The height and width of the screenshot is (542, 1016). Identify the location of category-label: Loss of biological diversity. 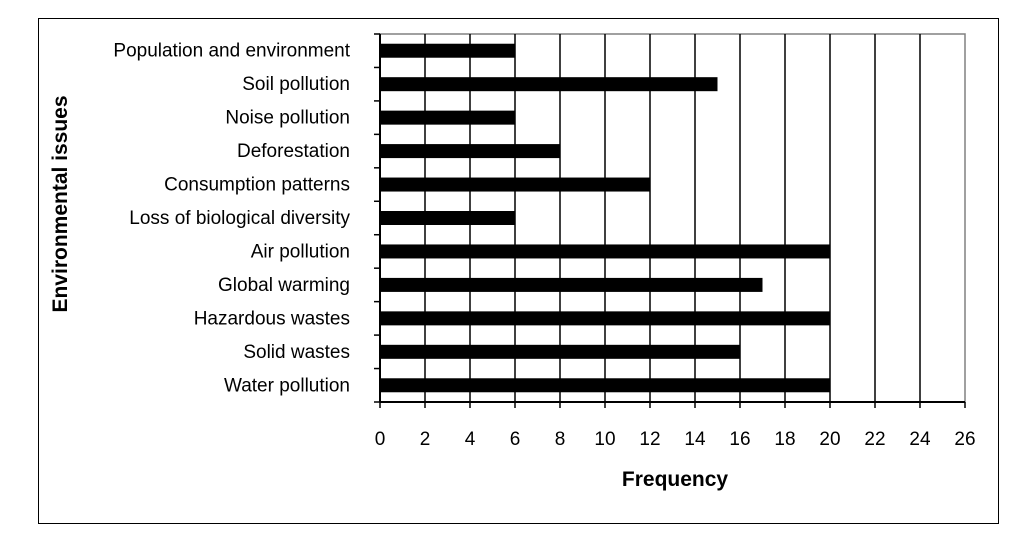
(239, 218).